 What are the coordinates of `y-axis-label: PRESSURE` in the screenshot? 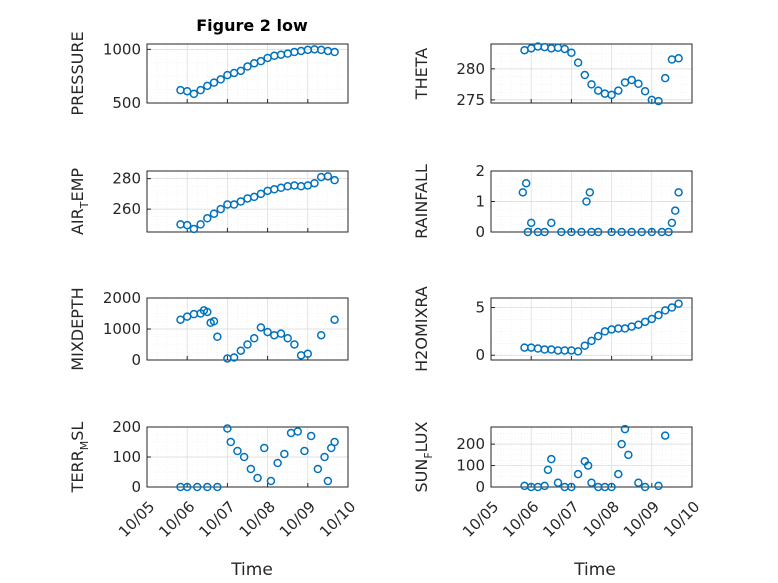 It's located at (77, 73).